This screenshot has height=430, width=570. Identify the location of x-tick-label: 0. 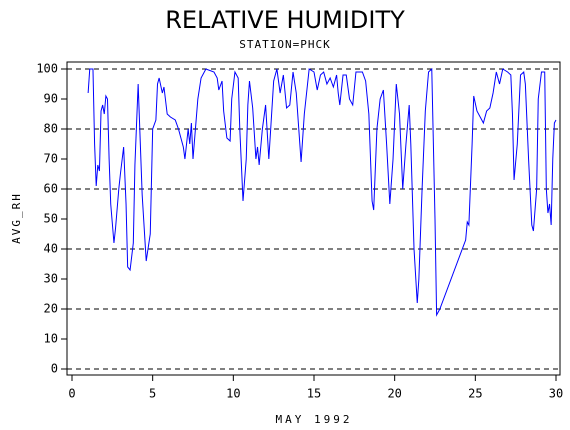
(71, 394).